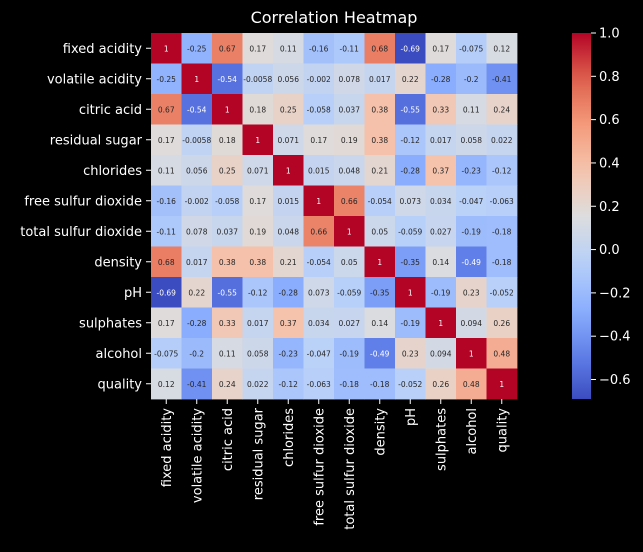 This screenshot has height=552, width=643. Describe the element at coordinates (615, 380) in the screenshot. I see `colorbar-tick-label: −0.6` at that location.